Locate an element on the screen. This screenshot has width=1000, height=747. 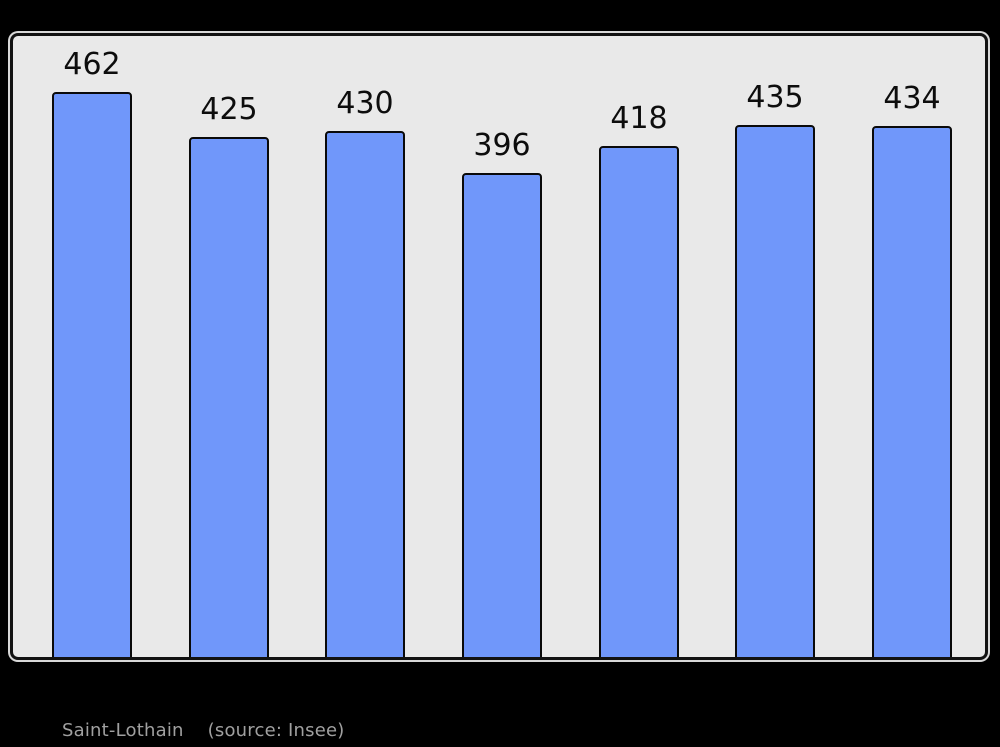
caption-source: (source: Insee) is located at coordinates (276, 730).